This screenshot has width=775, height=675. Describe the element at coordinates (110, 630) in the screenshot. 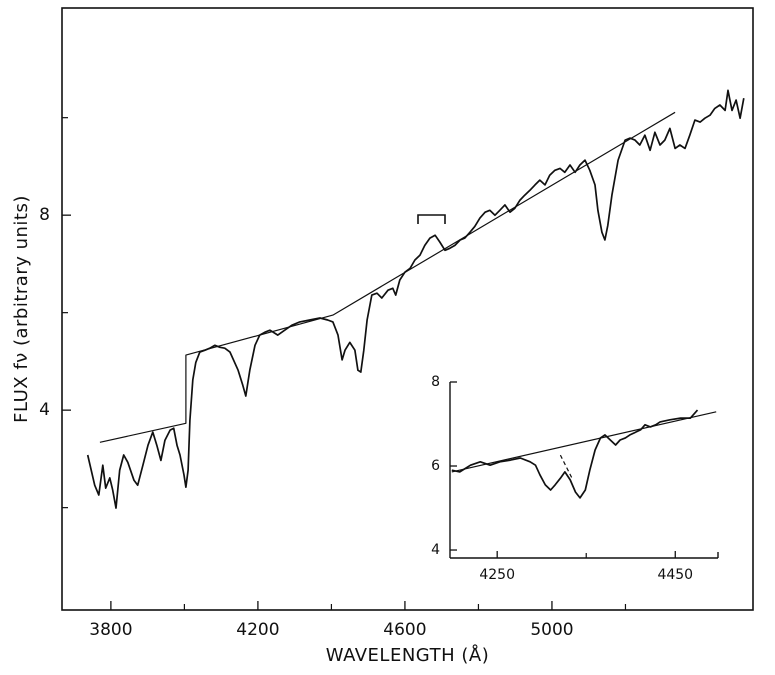

I see `x-tick-label: 3800` at that location.